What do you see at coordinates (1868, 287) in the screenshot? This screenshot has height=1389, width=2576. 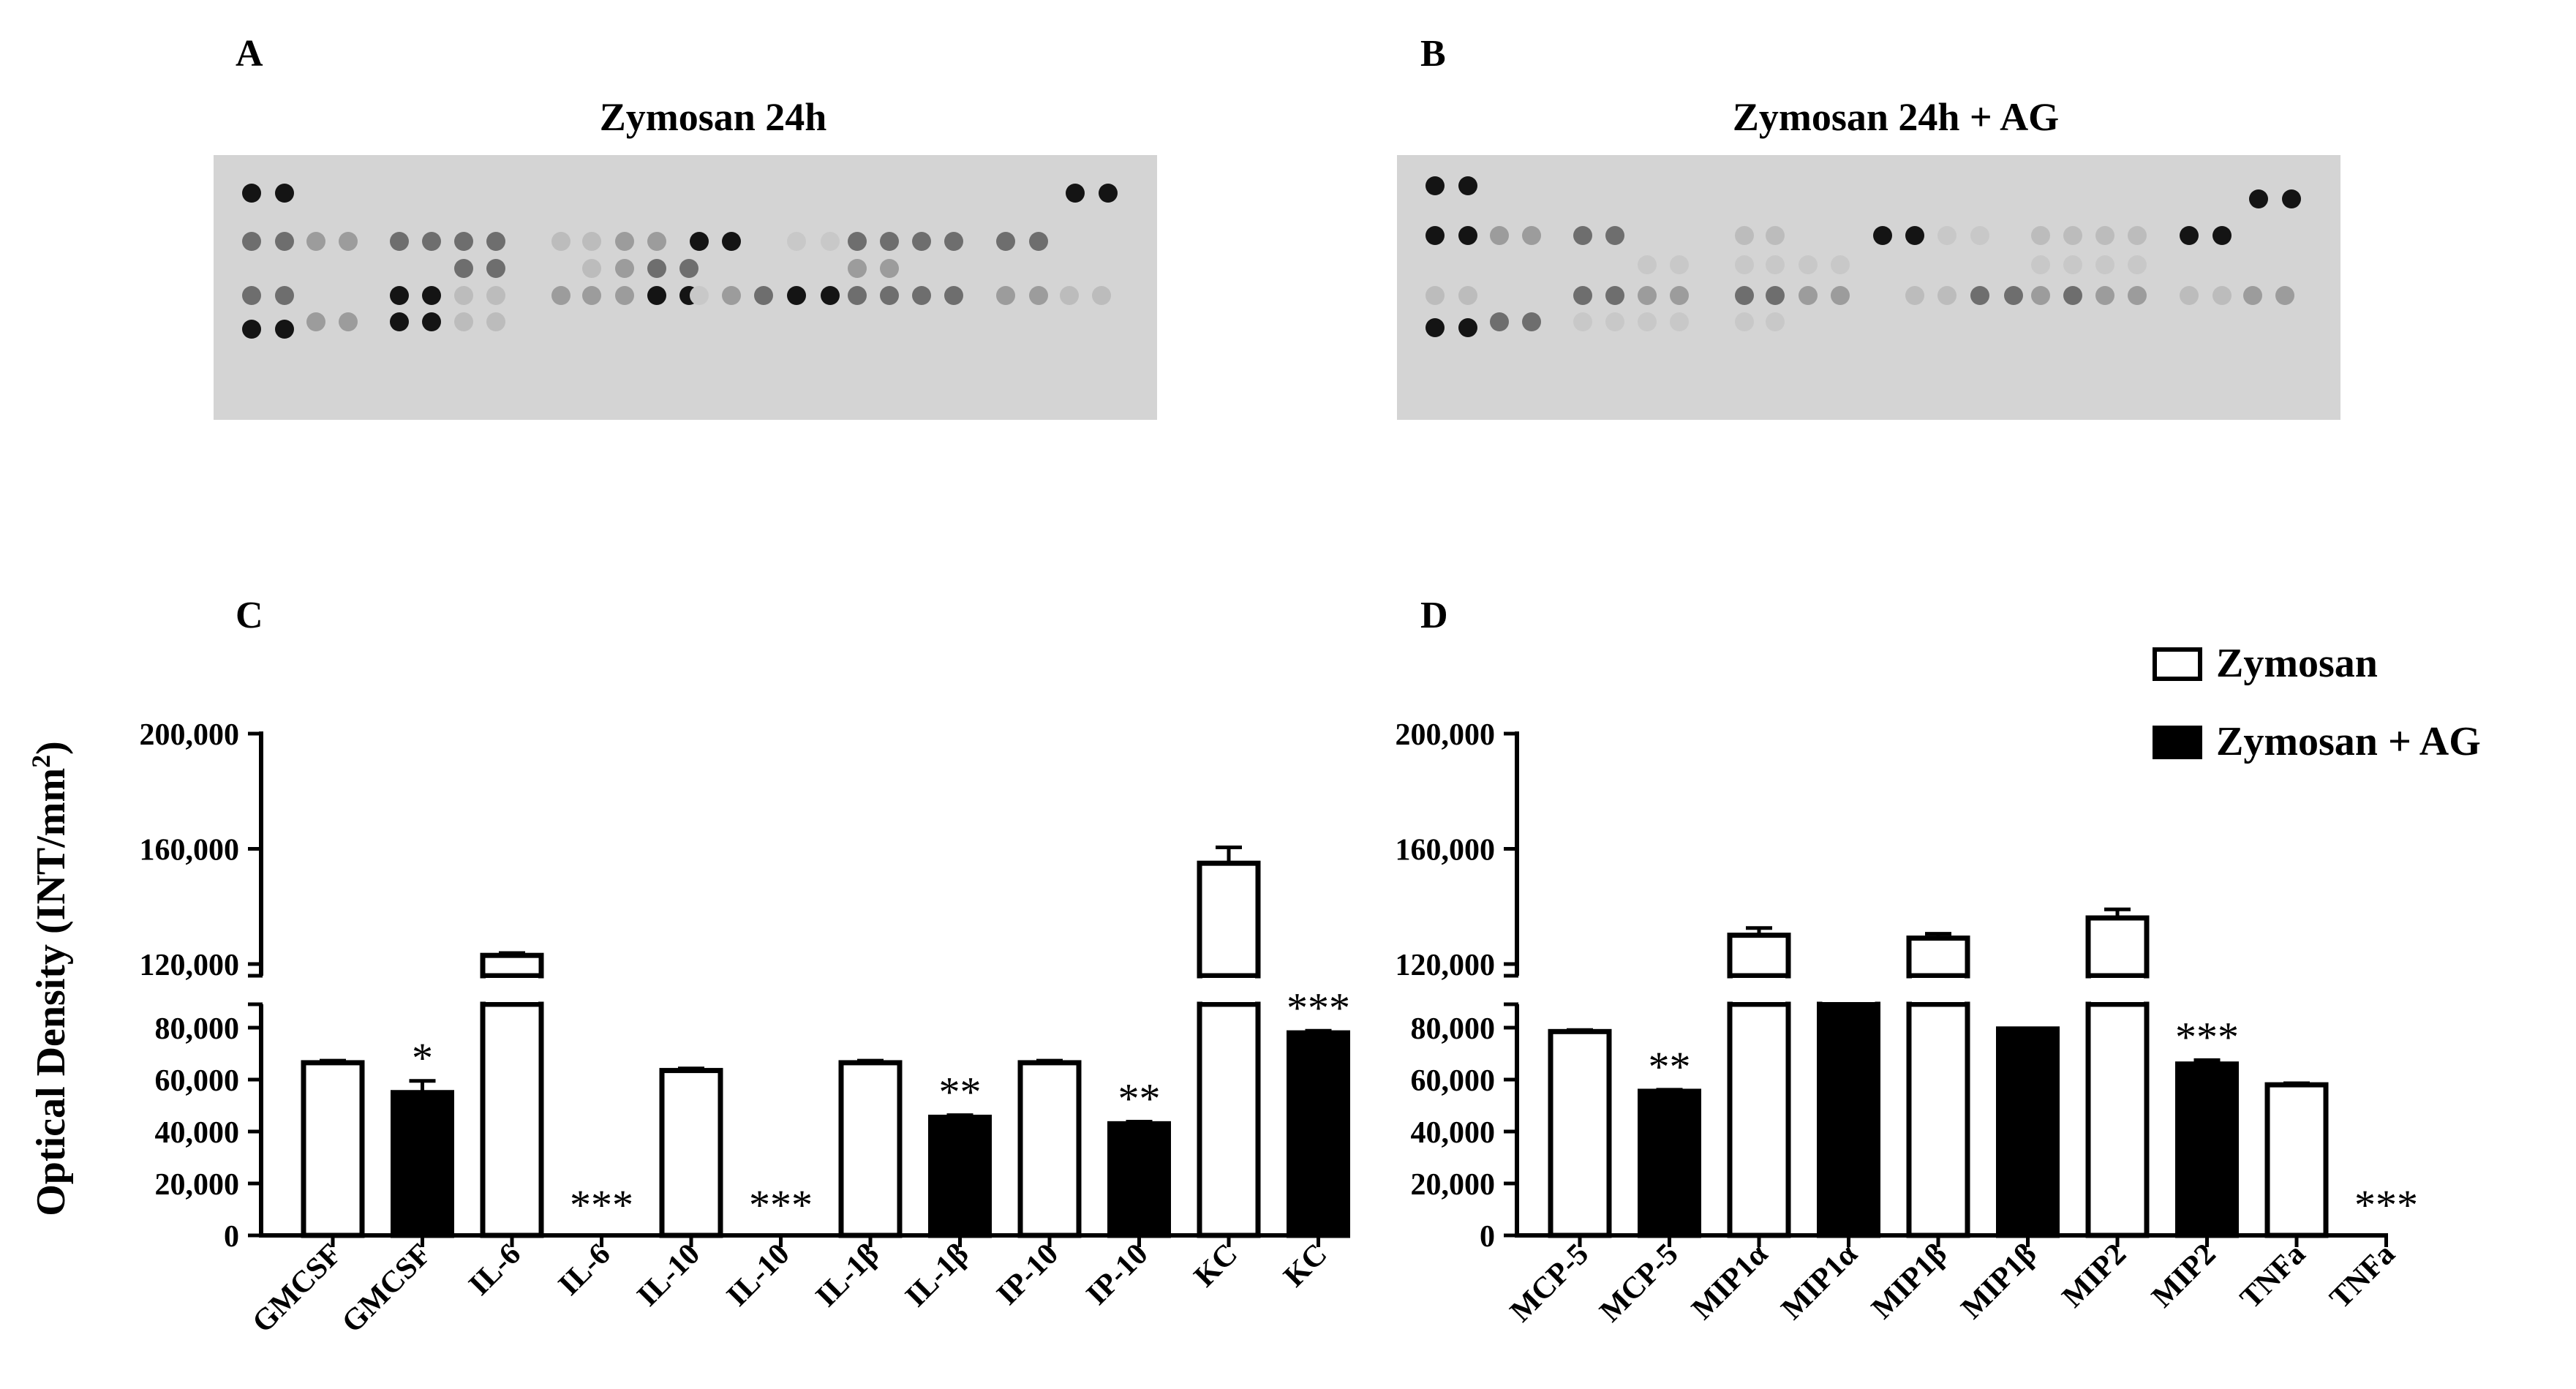 I see `blot-background-b` at bounding box center [1868, 287].